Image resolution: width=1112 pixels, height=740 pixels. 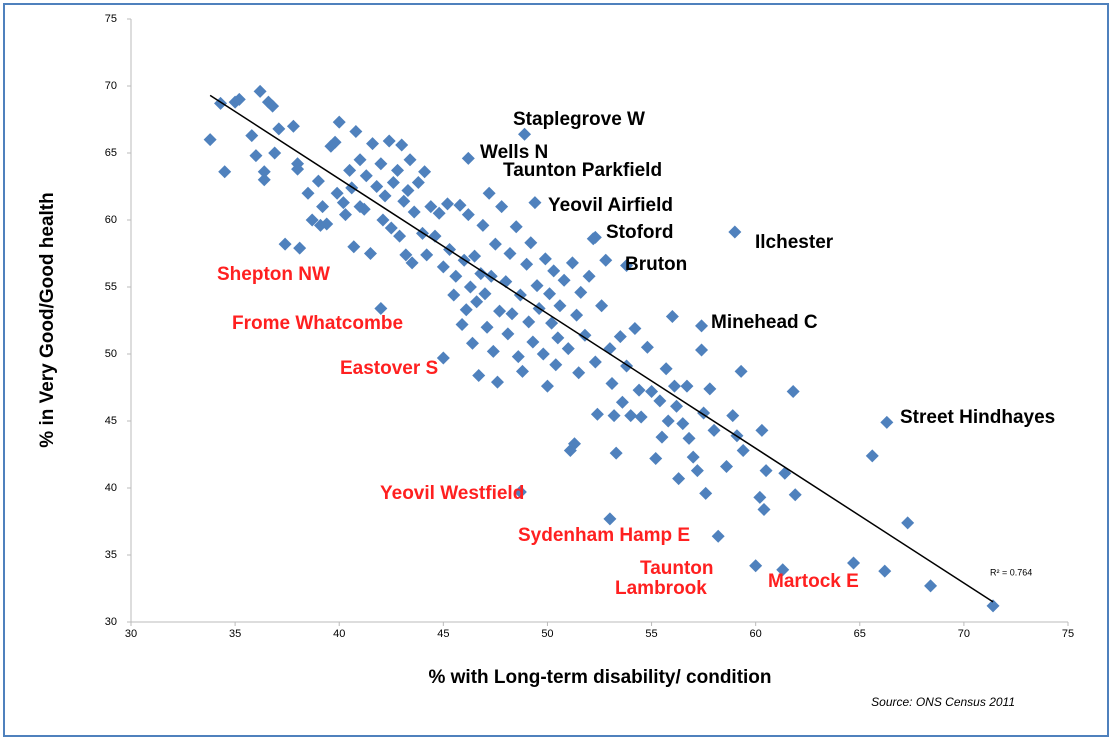 I want to click on annotation: Street Hindhayes, so click(x=977, y=417).